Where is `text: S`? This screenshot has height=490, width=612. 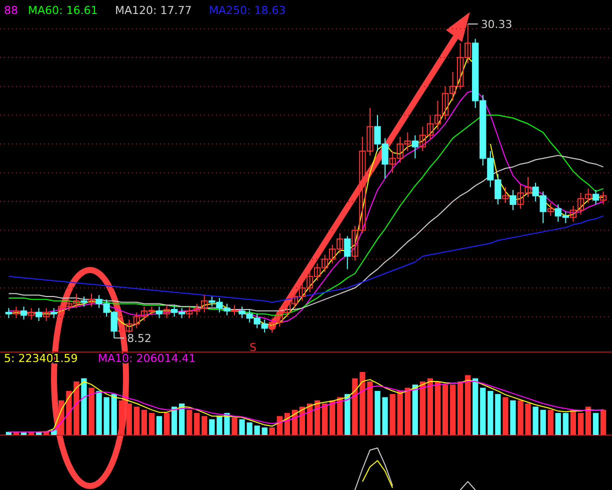
text: S is located at coordinates (253, 347).